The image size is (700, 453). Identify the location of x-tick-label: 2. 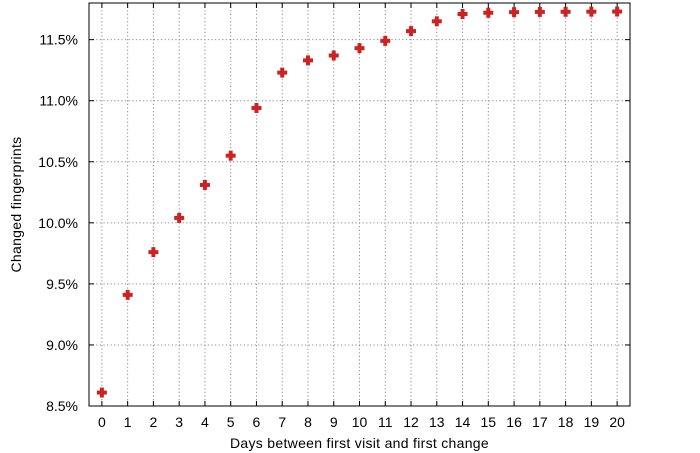
(154, 422).